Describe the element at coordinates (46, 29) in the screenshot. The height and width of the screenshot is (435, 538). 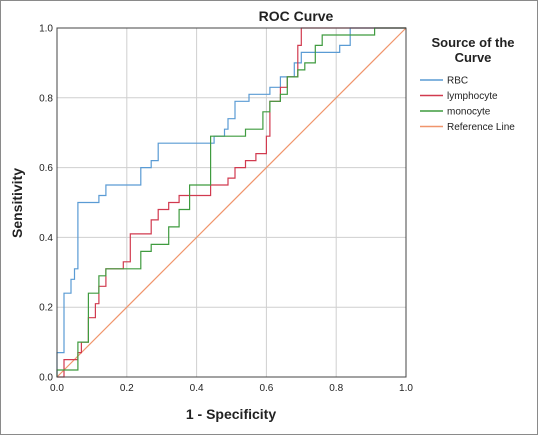
I see `y-tick-label-5: 1.0` at that location.